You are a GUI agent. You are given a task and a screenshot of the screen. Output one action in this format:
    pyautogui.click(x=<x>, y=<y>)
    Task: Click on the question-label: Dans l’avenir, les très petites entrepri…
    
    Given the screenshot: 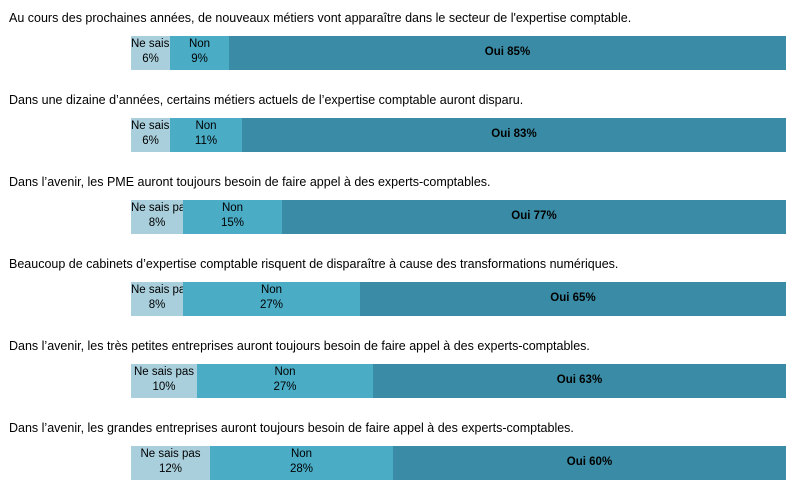 What is the action you would take?
    pyautogui.click(x=299, y=346)
    